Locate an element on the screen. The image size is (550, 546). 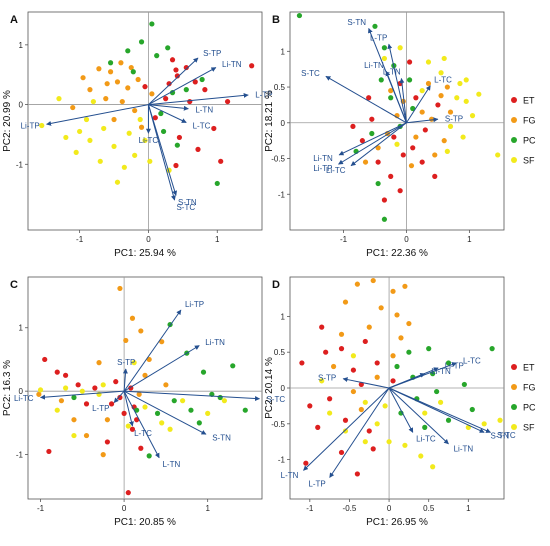
legend-swatch-pc is located at coordinates (514, 407).